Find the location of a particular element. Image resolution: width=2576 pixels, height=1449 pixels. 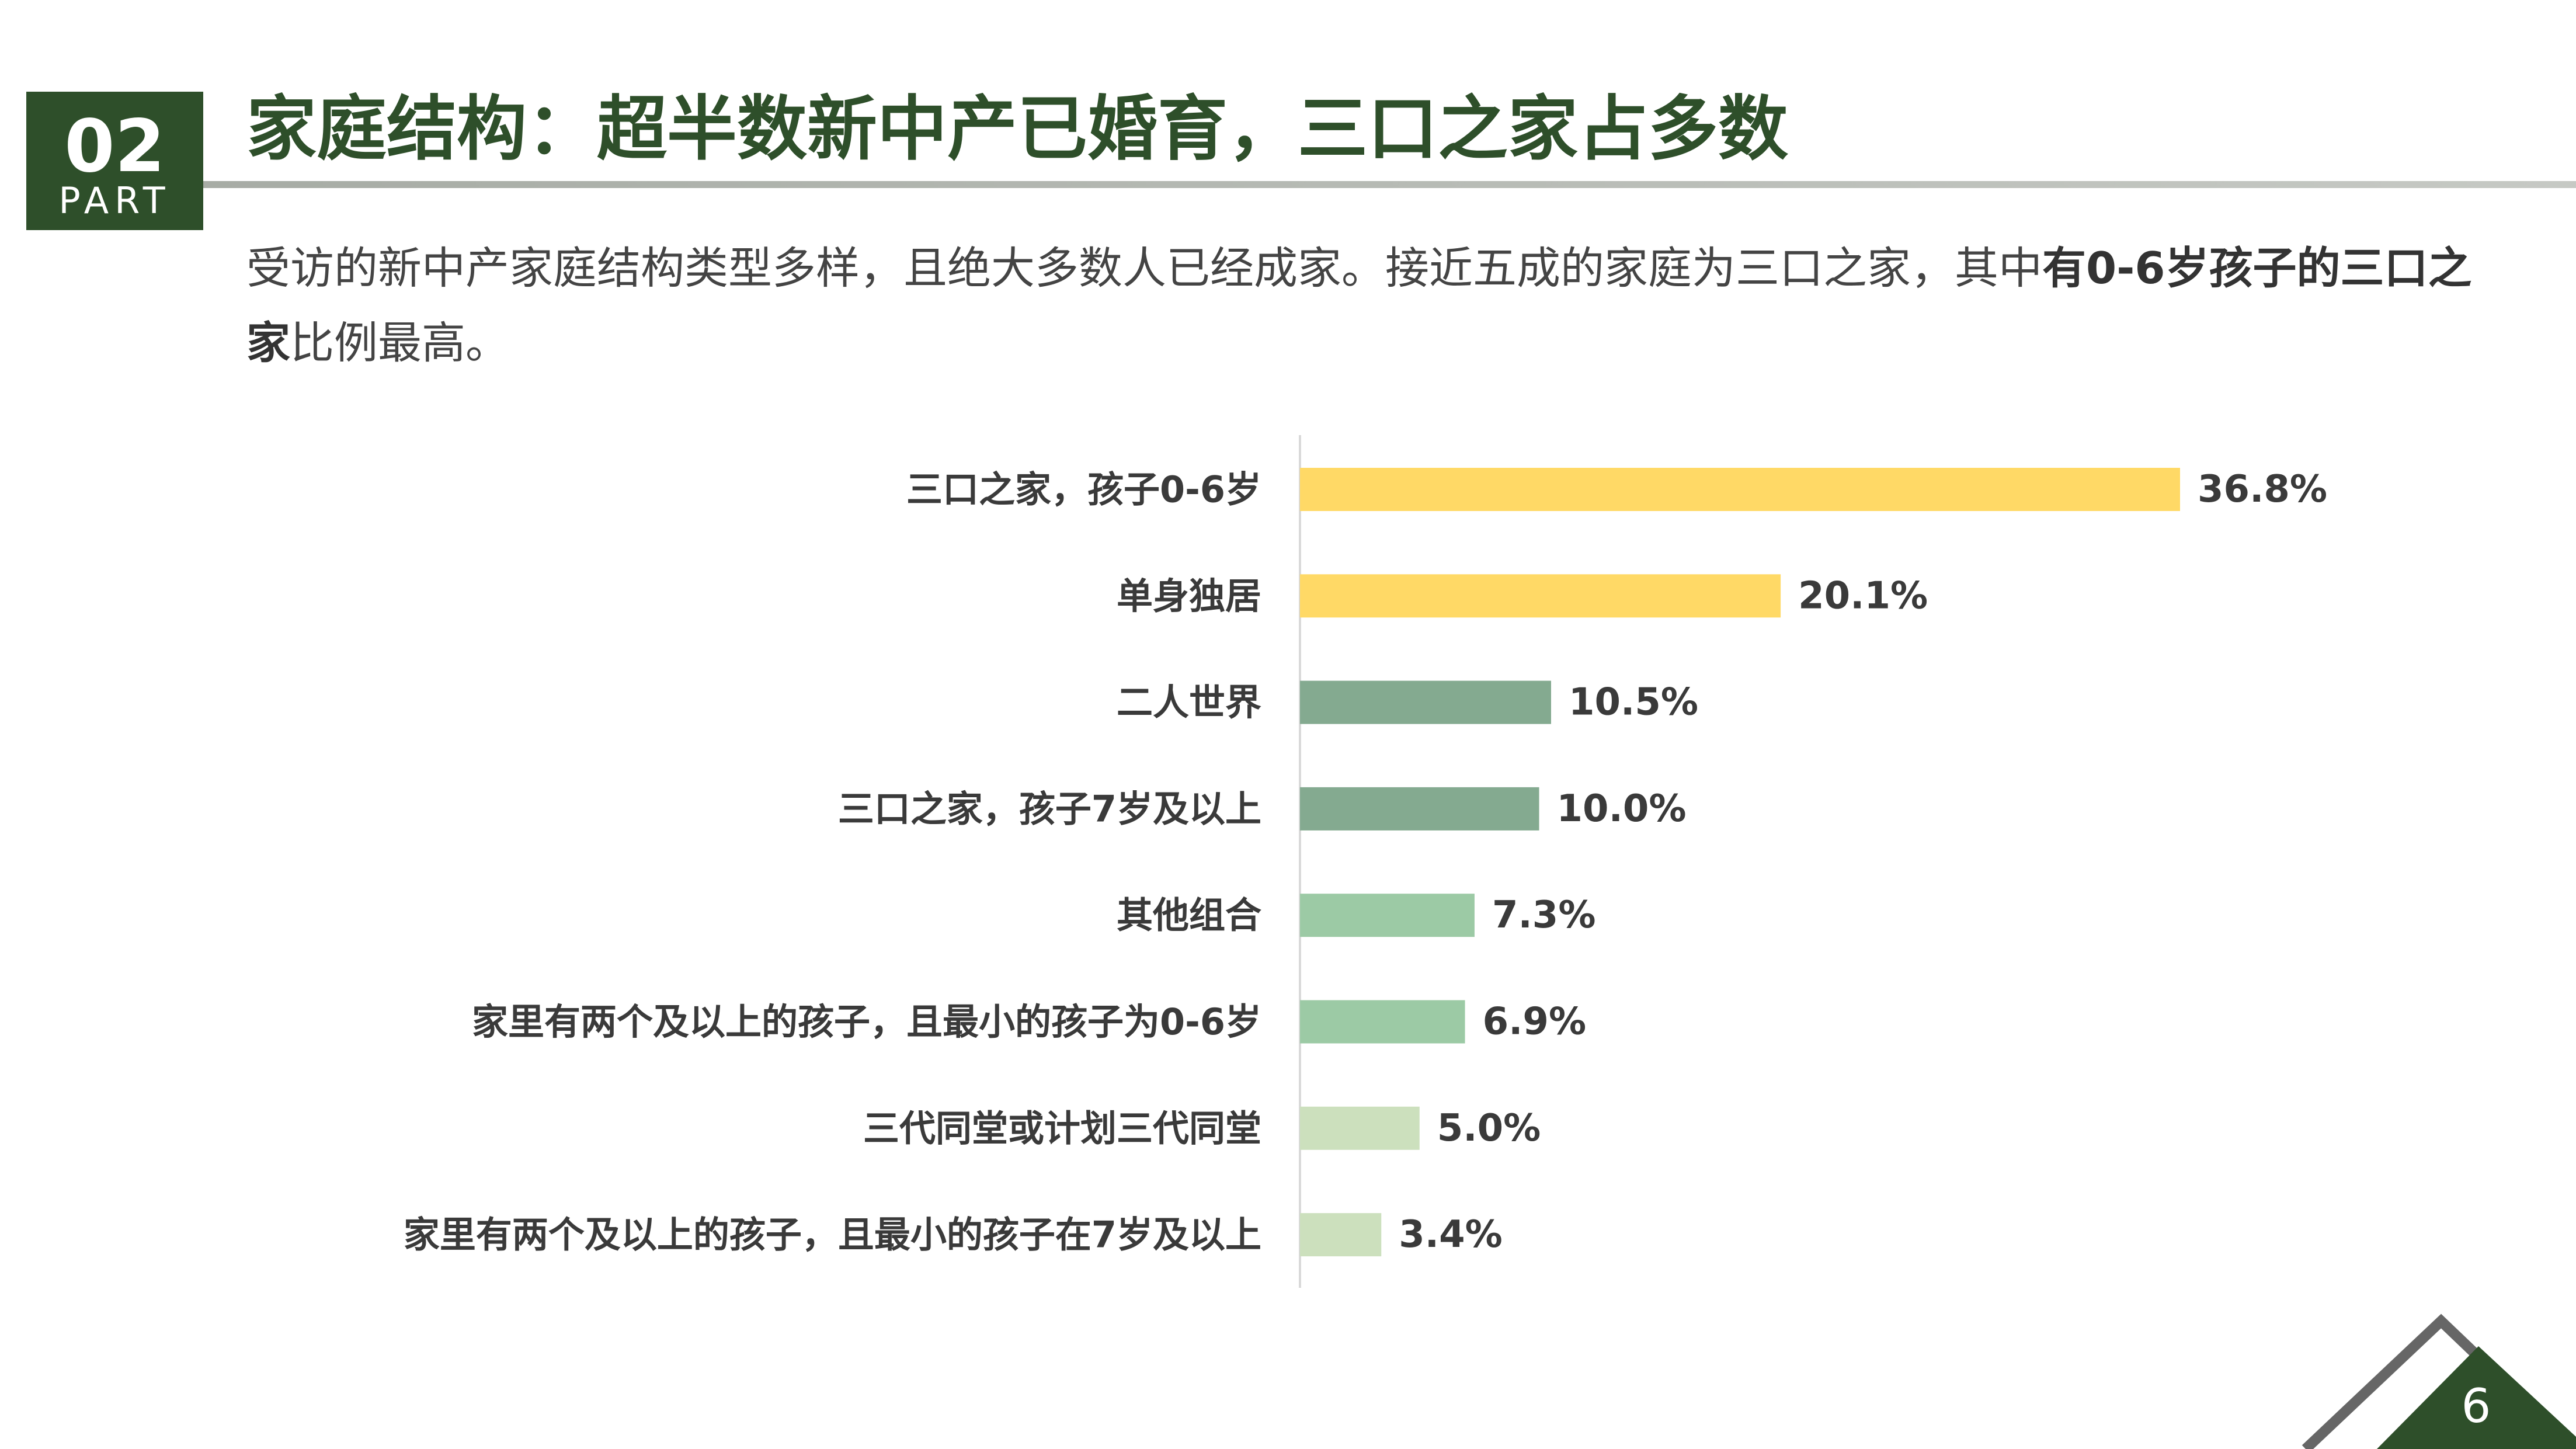

value-label-2: 10.5% is located at coordinates (1634, 702).